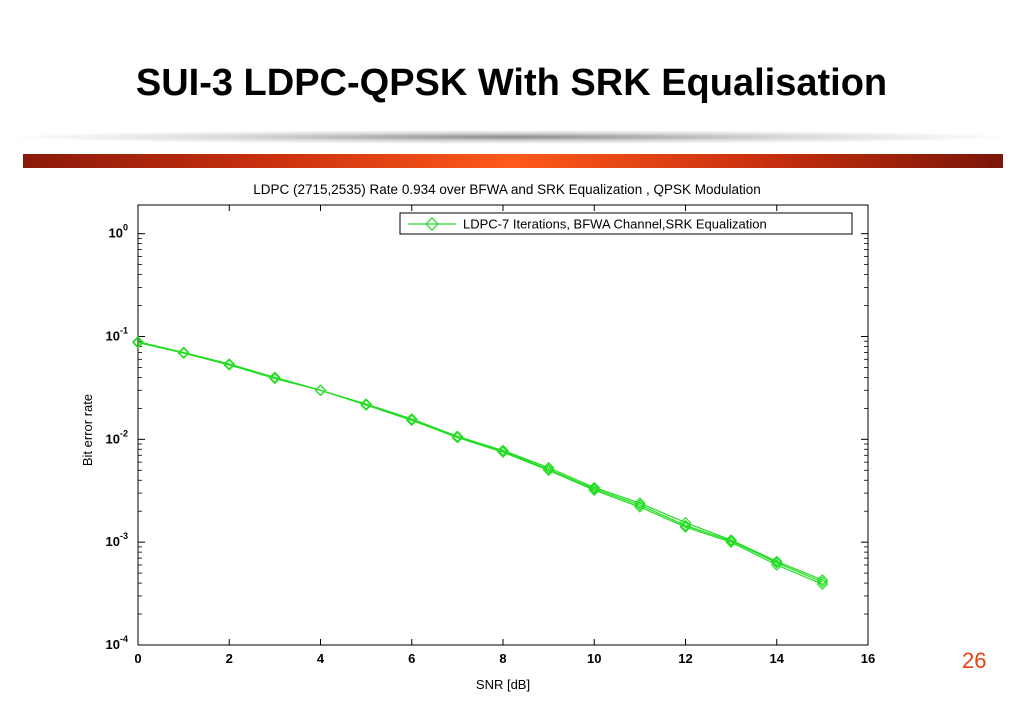 Image resolution: width=1023 pixels, height=708 pixels. I want to click on legend-marker, so click(432, 224).